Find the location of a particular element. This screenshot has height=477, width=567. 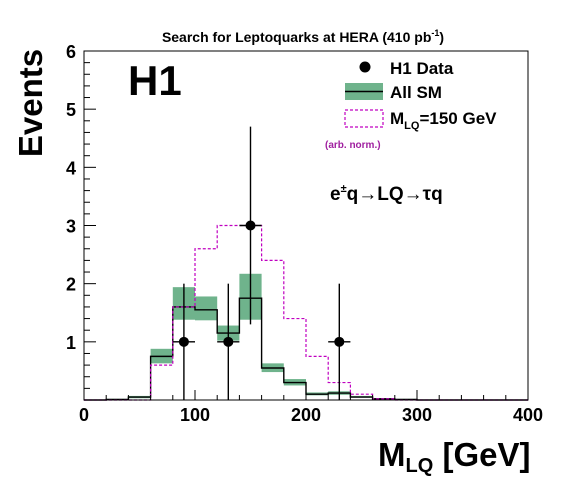

x-tick-label: 400 is located at coordinates (528, 415).